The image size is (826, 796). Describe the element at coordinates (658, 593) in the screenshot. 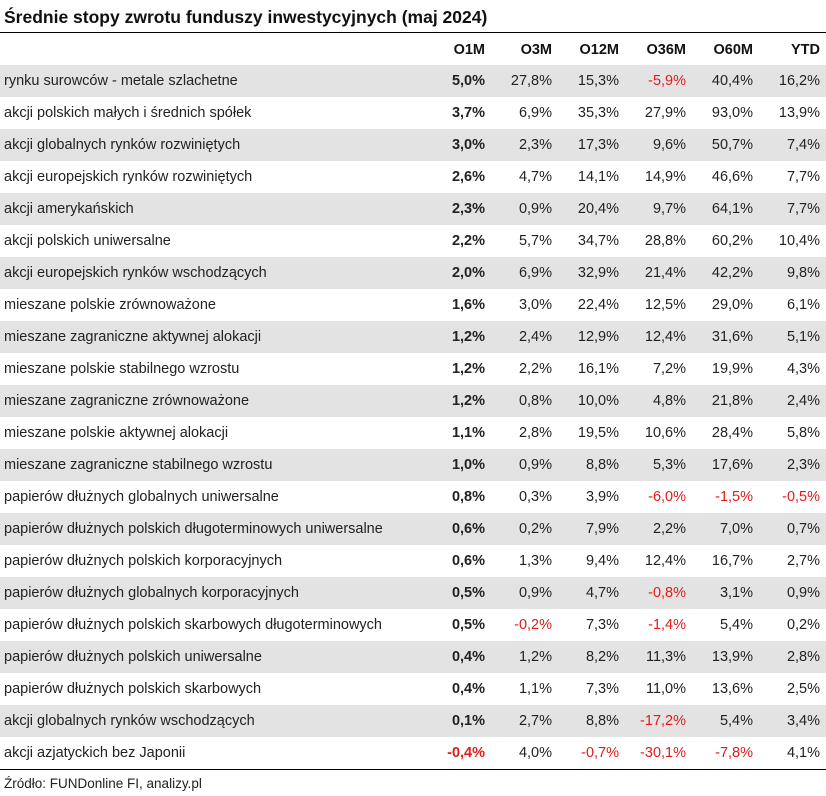

I see `return-o36m-cell: -0,8%` at that location.